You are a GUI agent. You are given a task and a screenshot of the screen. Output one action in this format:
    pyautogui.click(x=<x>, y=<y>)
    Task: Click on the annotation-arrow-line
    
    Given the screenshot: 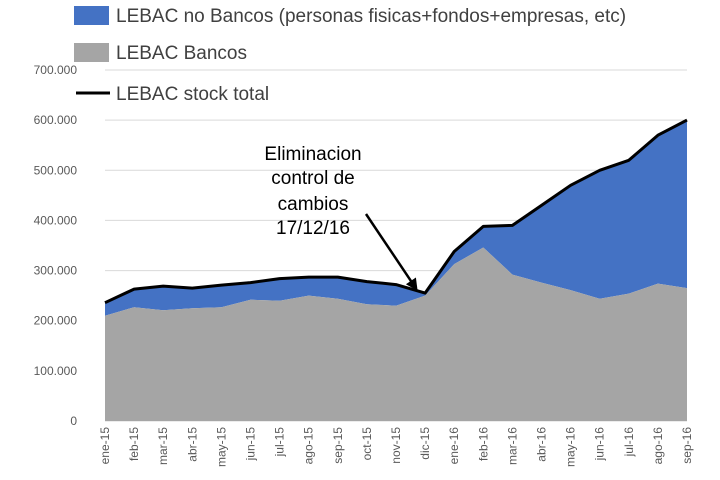 What is the action you would take?
    pyautogui.click(x=389, y=249)
    